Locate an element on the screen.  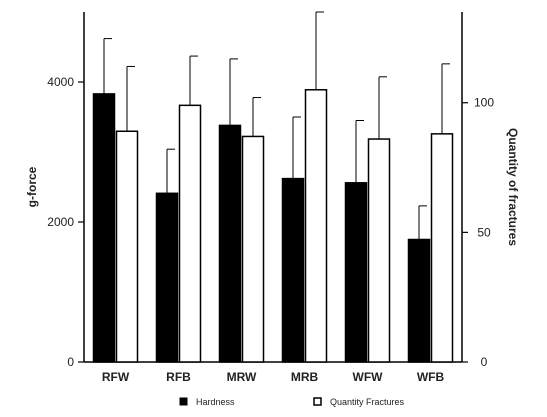
legend: Hardness Quantity Fractures is located at coordinates (292, 402).